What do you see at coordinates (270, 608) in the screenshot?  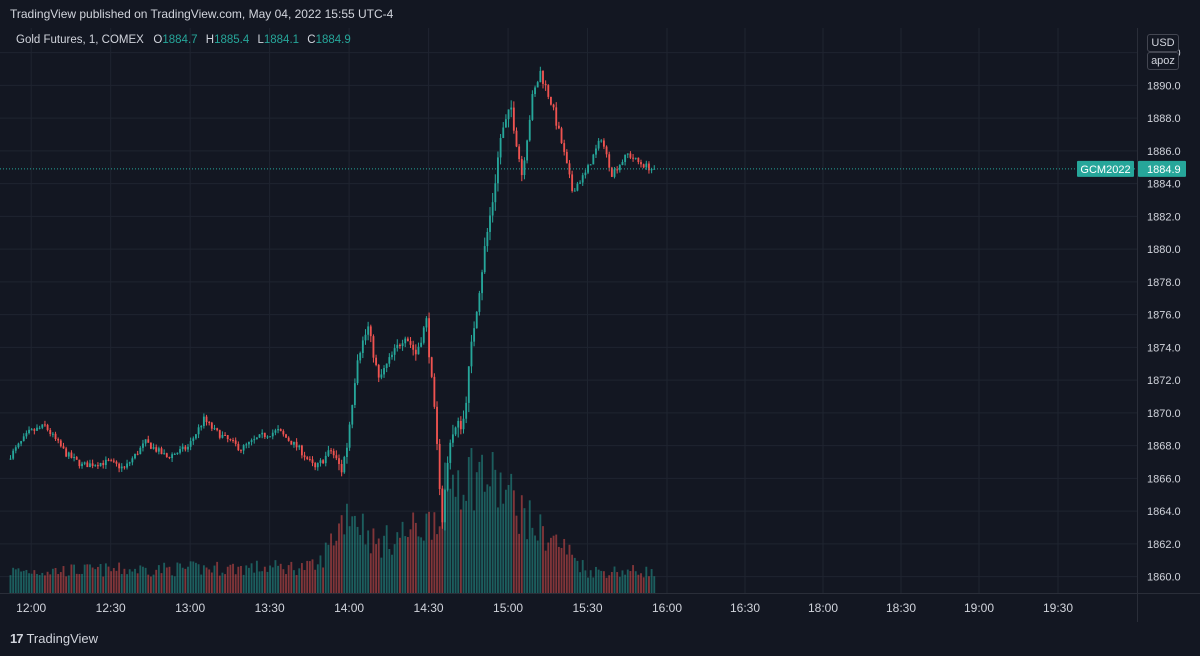 I see `time-tick-label: 13:30` at bounding box center [270, 608].